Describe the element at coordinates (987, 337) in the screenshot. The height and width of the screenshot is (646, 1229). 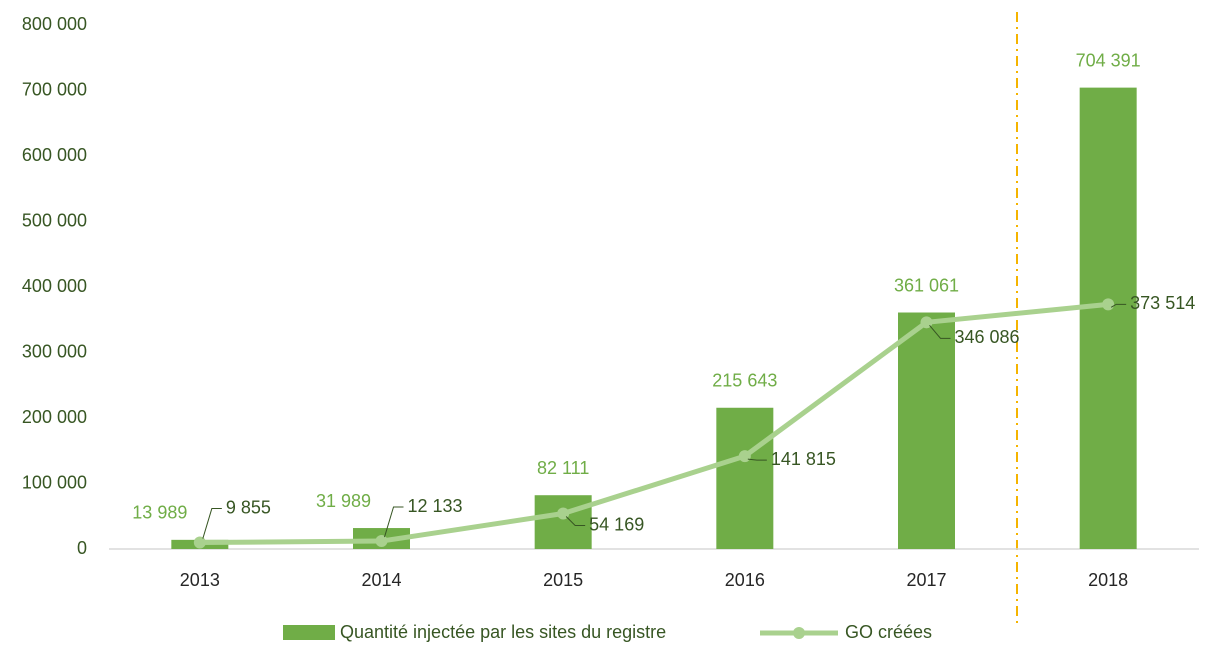
I see `line-value-label: 346 086` at that location.